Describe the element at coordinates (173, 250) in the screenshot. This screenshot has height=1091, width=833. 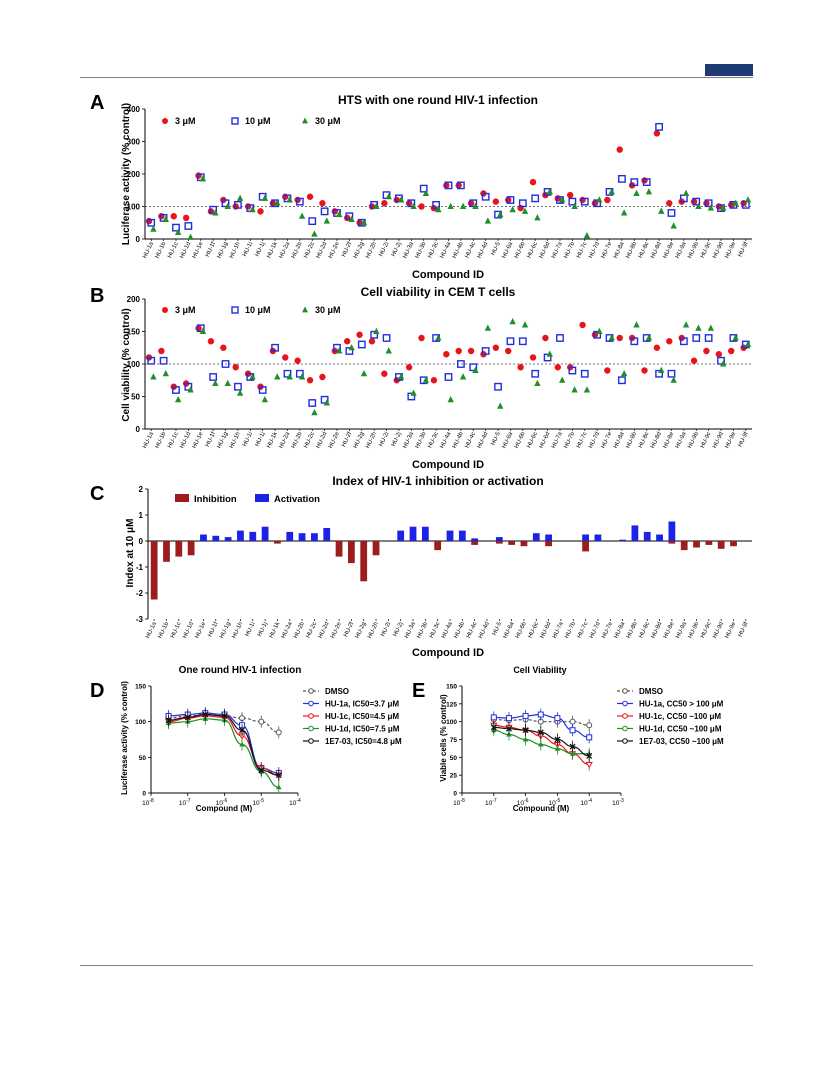
I see `panel-a-xtick-label: HU-1c` at that location.